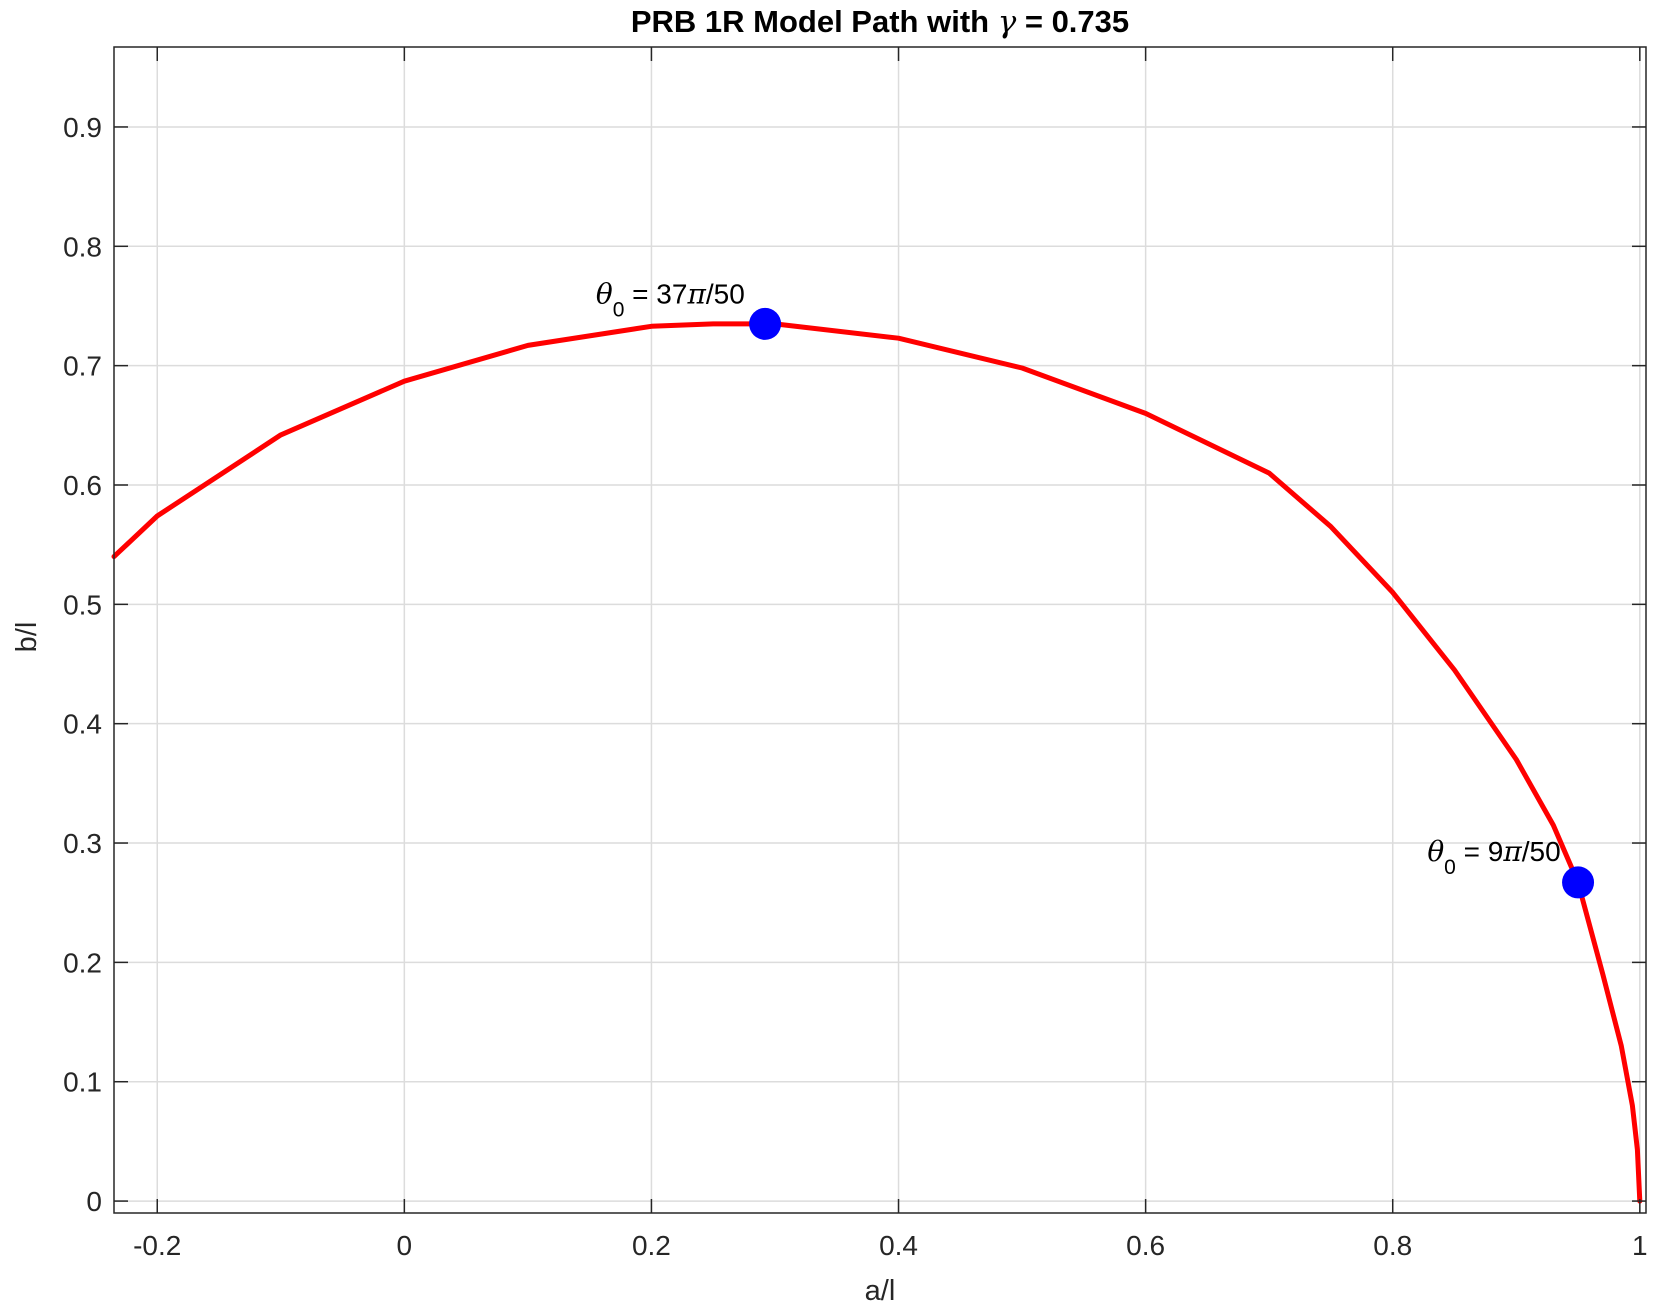 This screenshot has width=1660, height=1312. What do you see at coordinates (898, 1245) in the screenshot?
I see `x-tick-label: 0.4` at bounding box center [898, 1245].